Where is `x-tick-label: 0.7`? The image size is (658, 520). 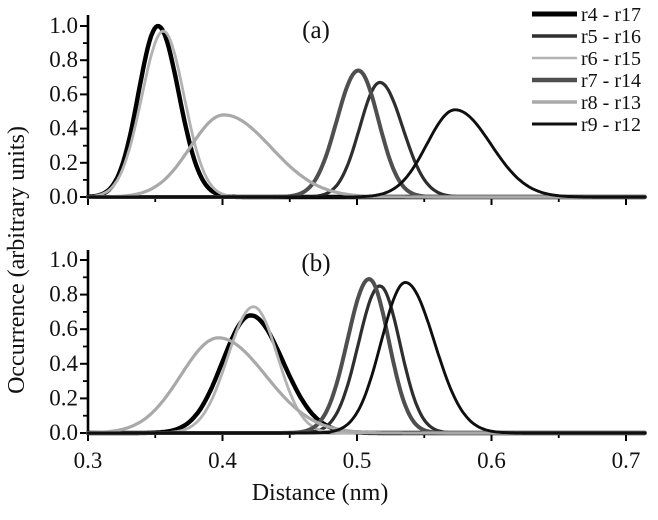
x-tick-label: 0.7 is located at coordinates (626, 460).